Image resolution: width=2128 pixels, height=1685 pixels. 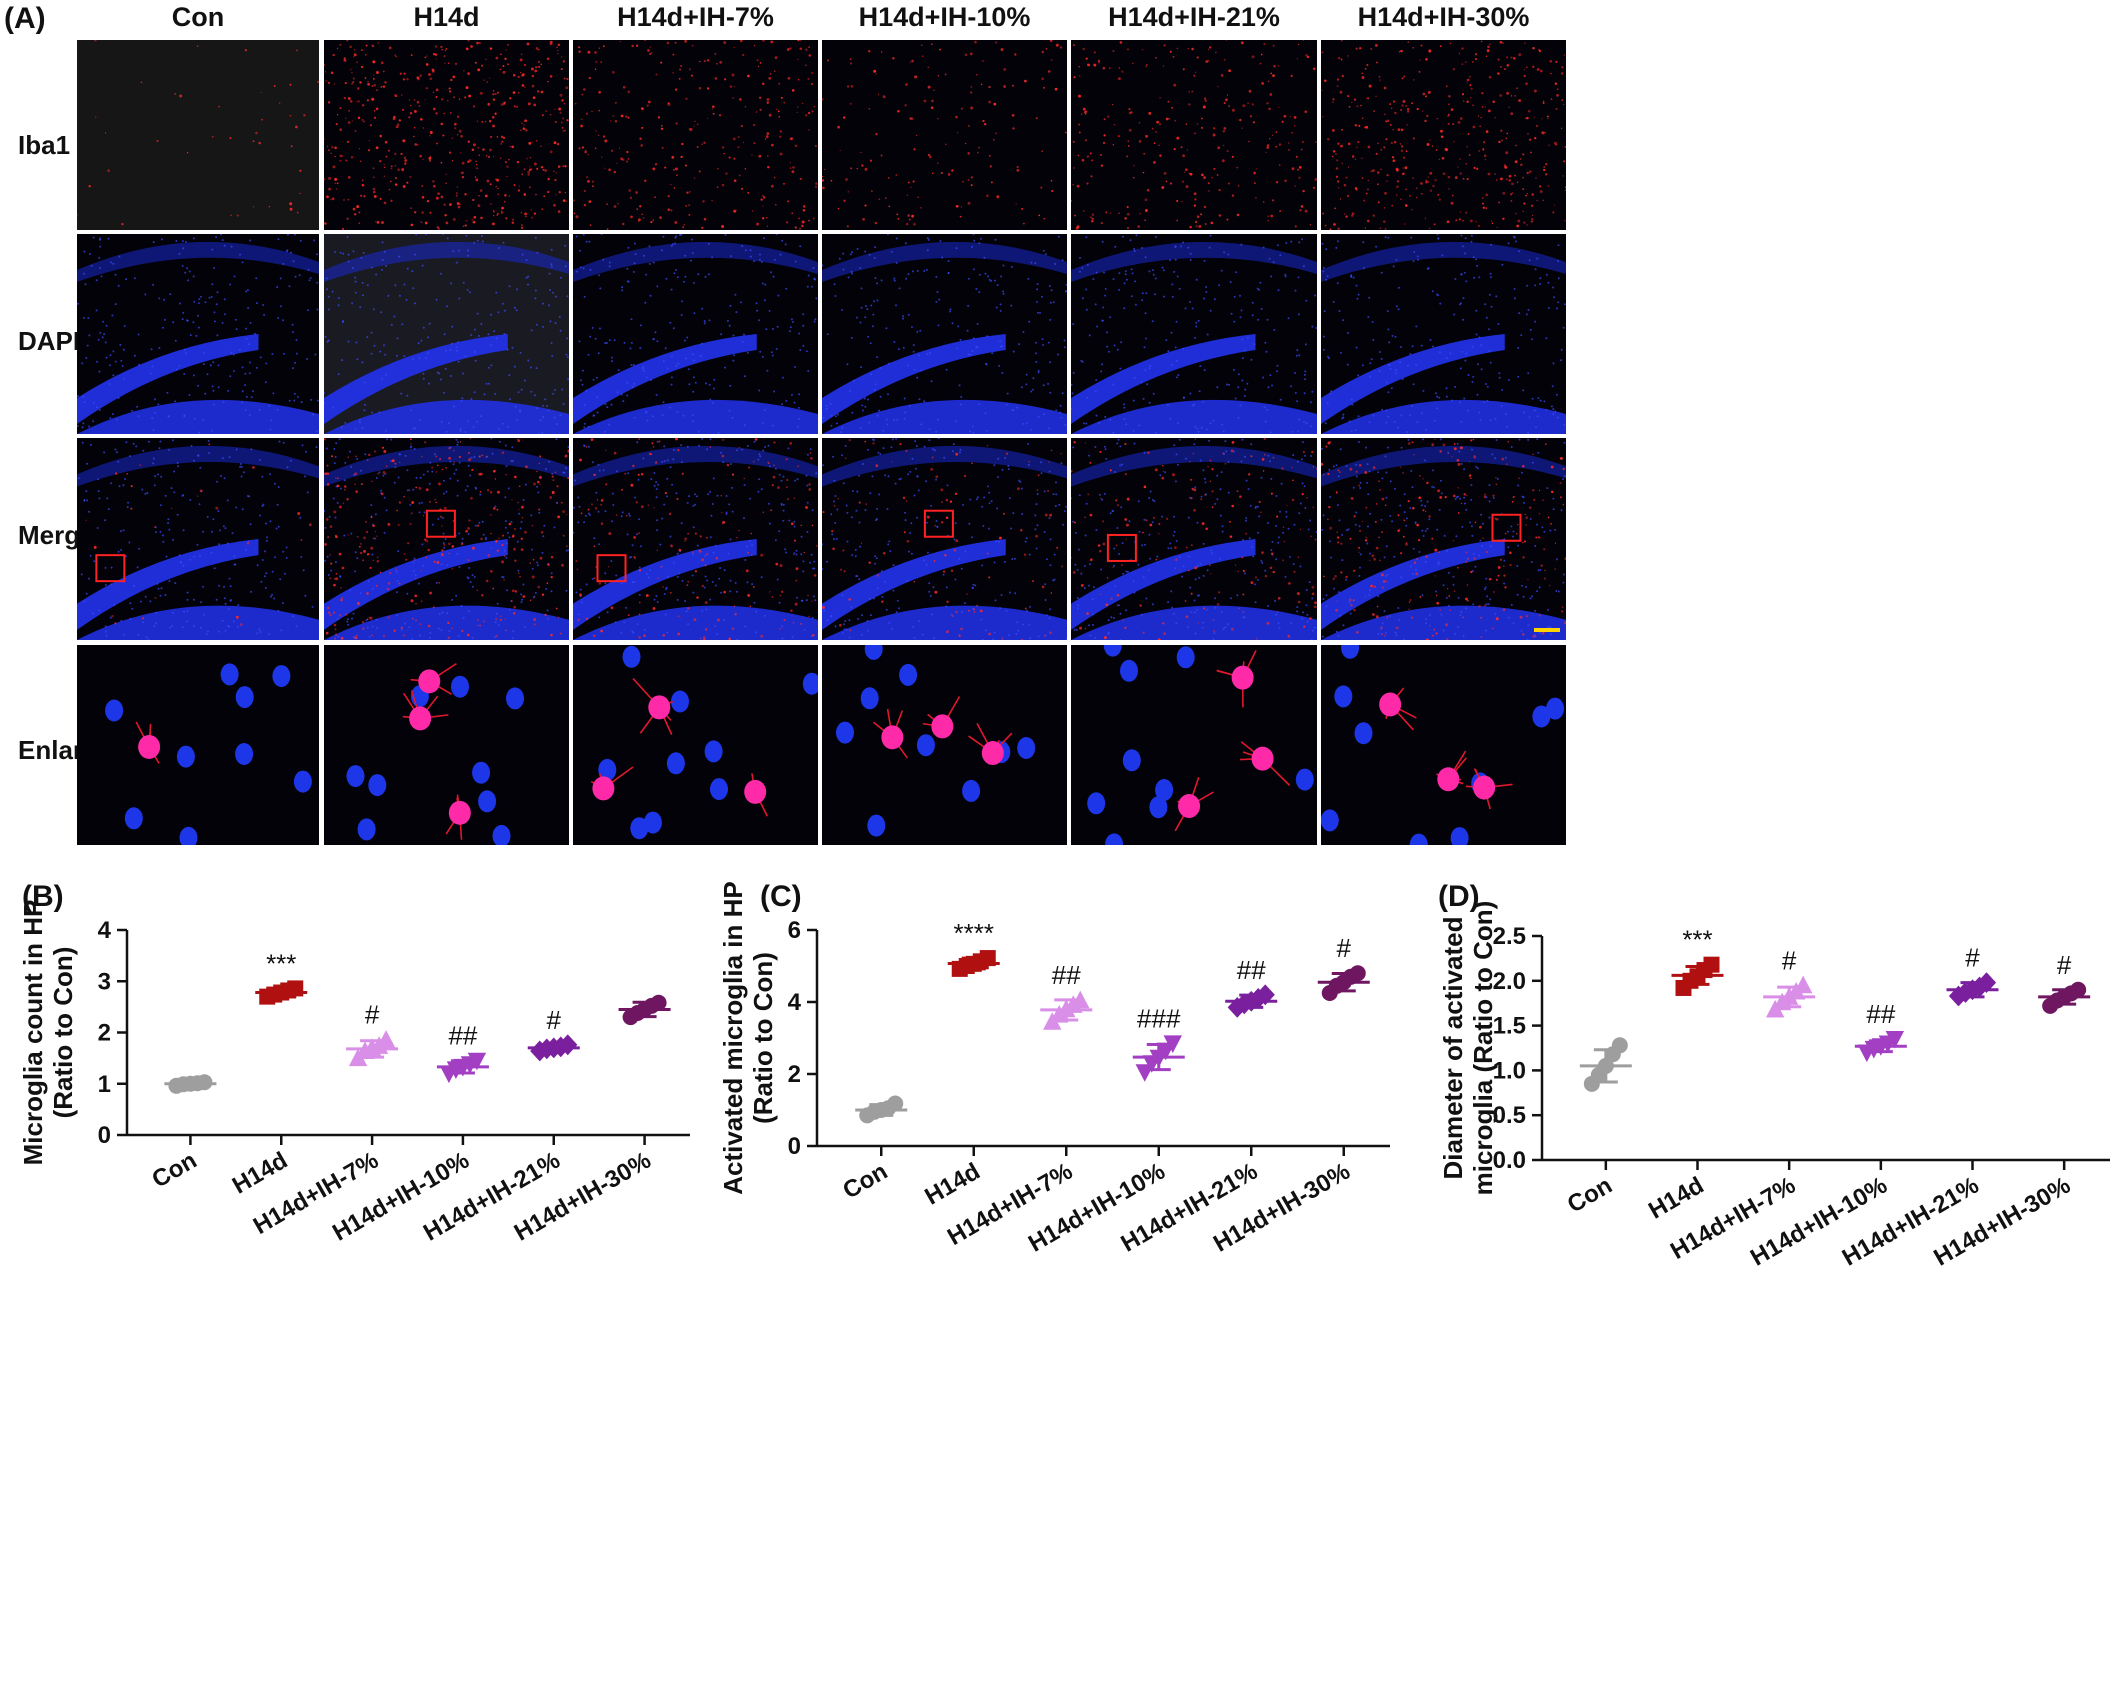 I want to click on micrograph-iba1-h14d, so click(x=446, y=135).